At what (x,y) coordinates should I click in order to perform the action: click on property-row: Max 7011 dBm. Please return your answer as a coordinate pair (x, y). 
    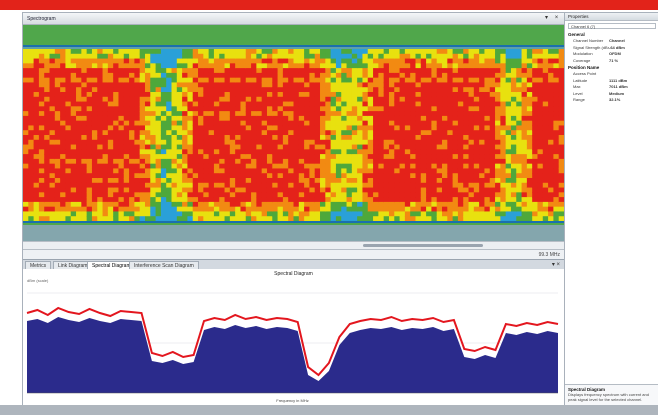
    Looking at the image, I should click on (611, 87).